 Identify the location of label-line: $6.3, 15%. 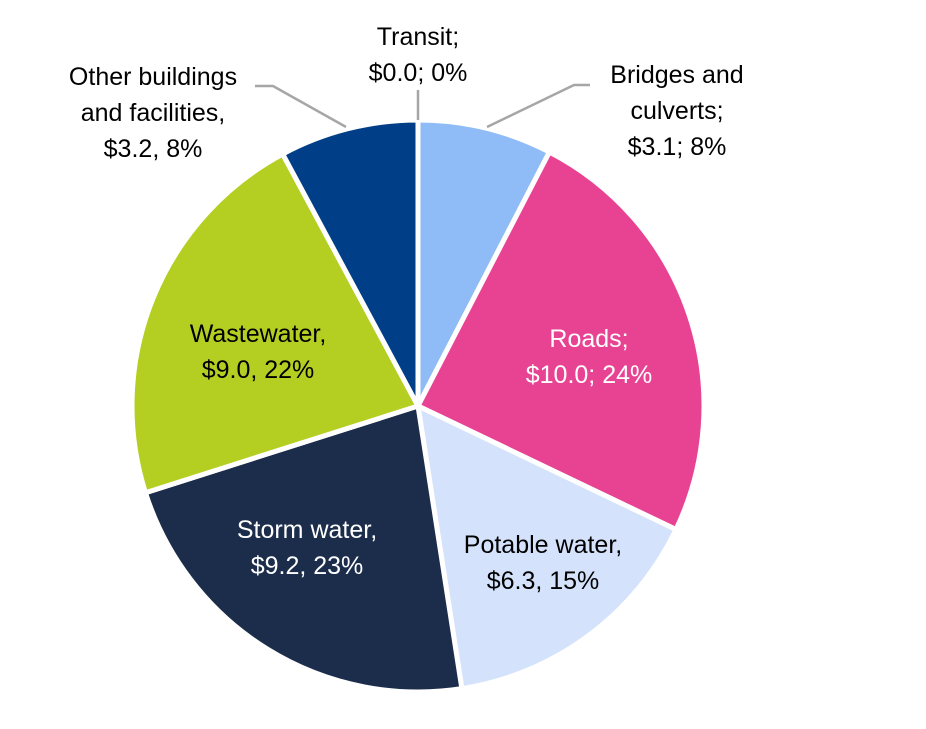
(543, 581).